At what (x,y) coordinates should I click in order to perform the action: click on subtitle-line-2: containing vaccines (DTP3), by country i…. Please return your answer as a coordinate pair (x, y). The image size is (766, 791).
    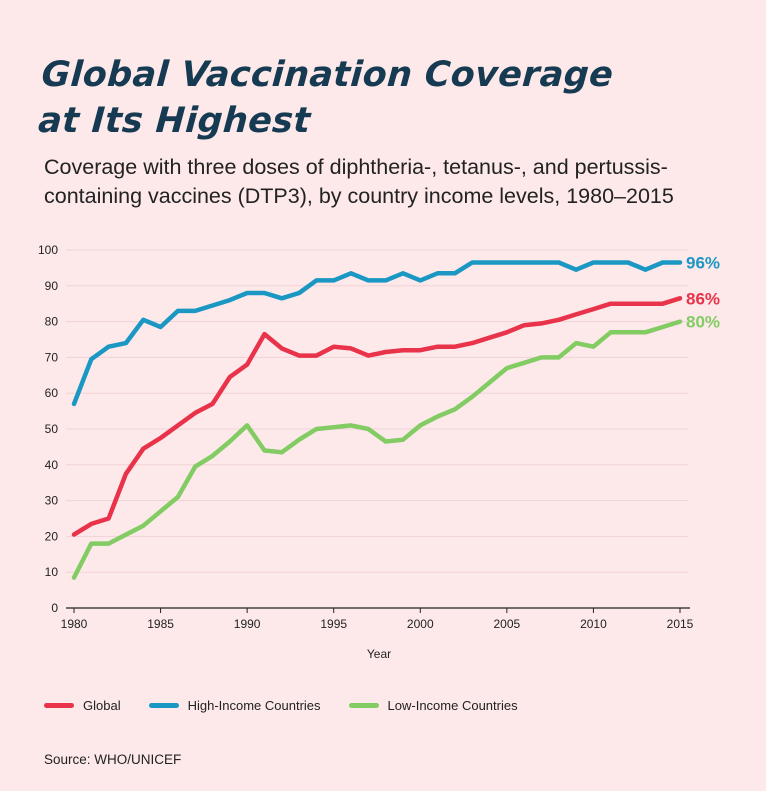
    Looking at the image, I should click on (359, 196).